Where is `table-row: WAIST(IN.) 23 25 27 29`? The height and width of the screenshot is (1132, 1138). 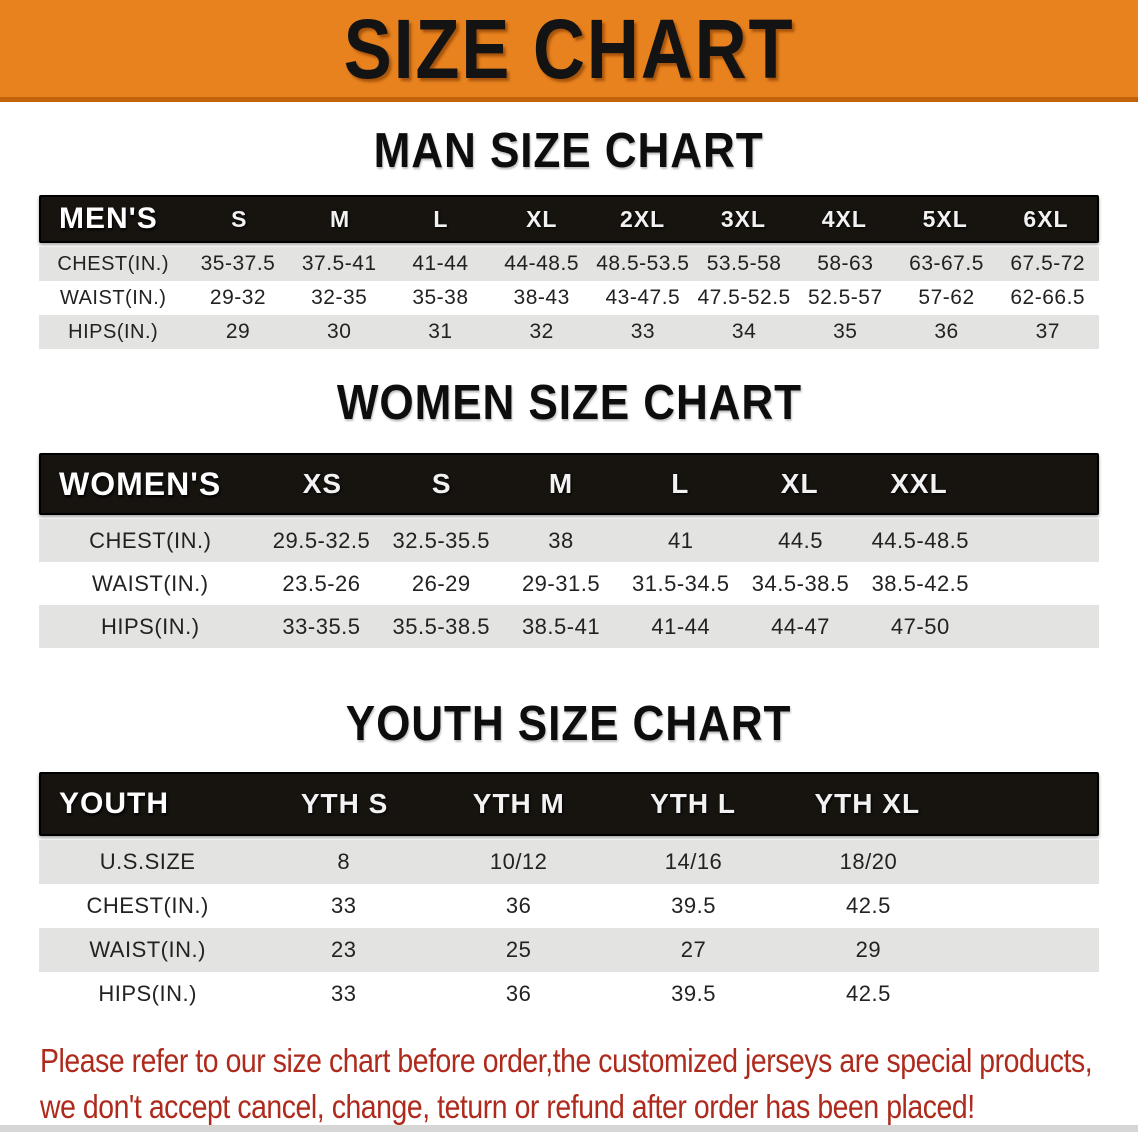 table-row: WAIST(IN.) 23 25 27 29 is located at coordinates (569, 950).